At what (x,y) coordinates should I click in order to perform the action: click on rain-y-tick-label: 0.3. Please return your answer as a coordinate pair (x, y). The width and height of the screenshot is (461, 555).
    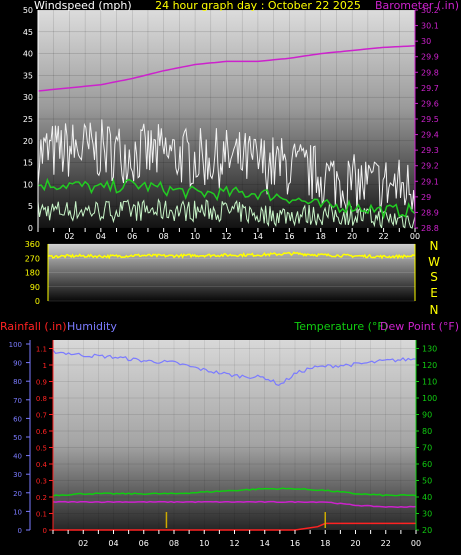
    Looking at the image, I should click on (41, 482).